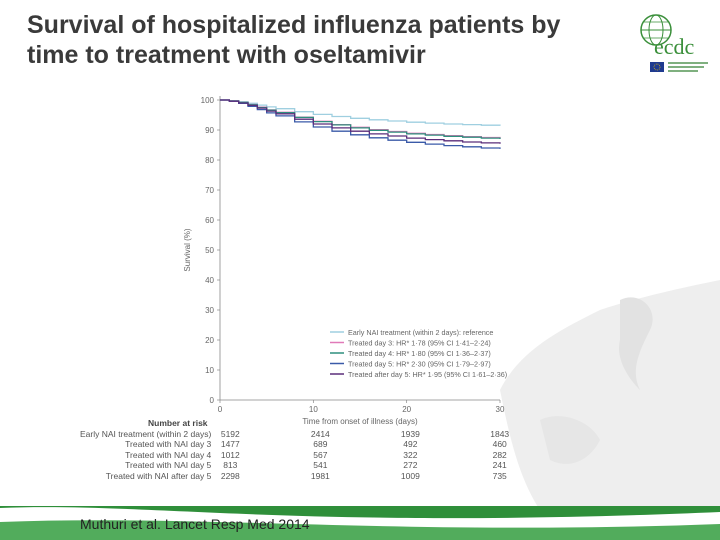  I want to click on risk-count-cell: 5192, so click(230, 433).